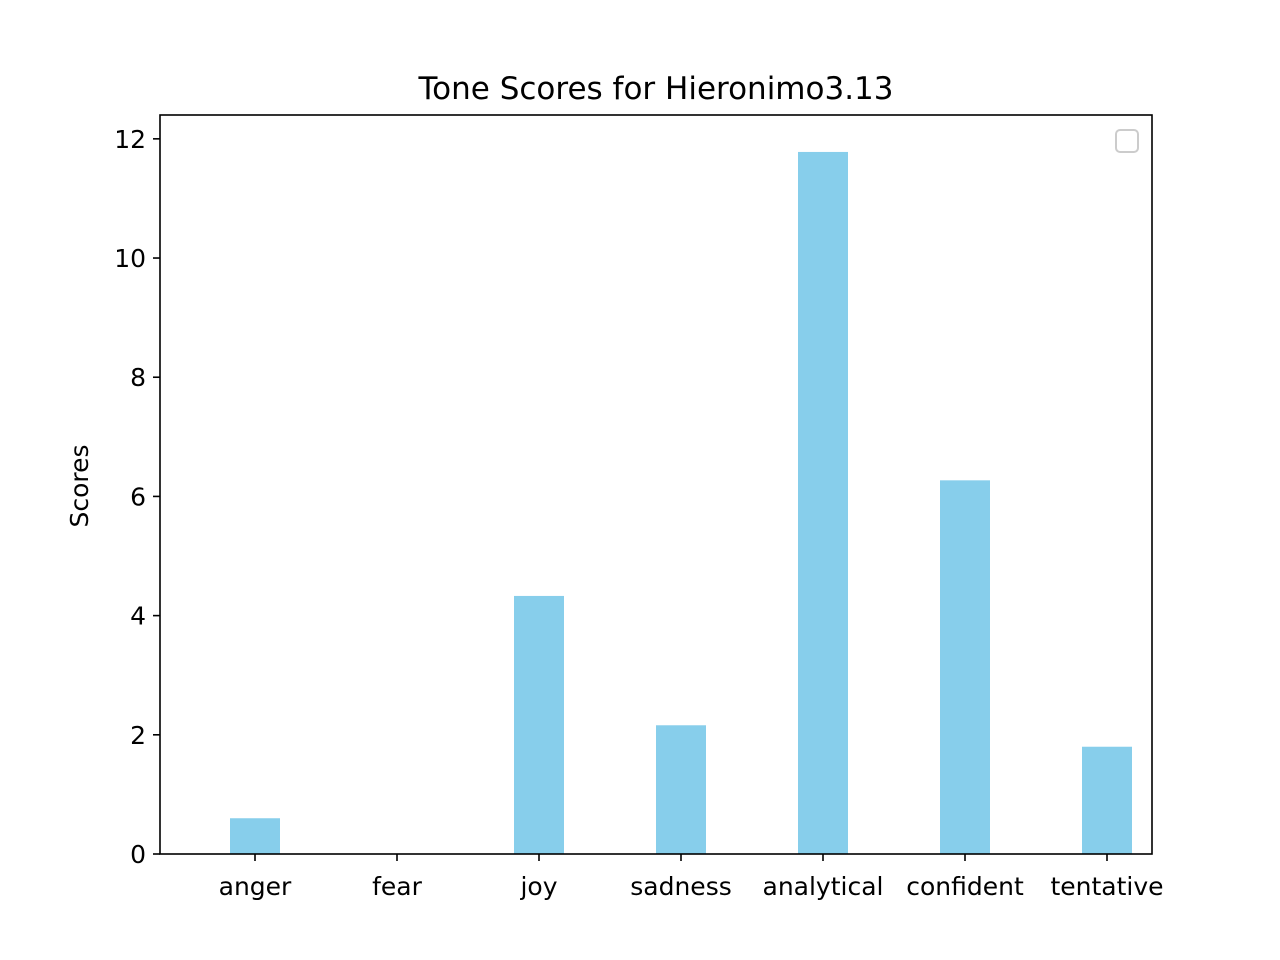 This screenshot has width=1280, height=960. Describe the element at coordinates (538, 886) in the screenshot. I see `x-tick-label: joy` at that location.